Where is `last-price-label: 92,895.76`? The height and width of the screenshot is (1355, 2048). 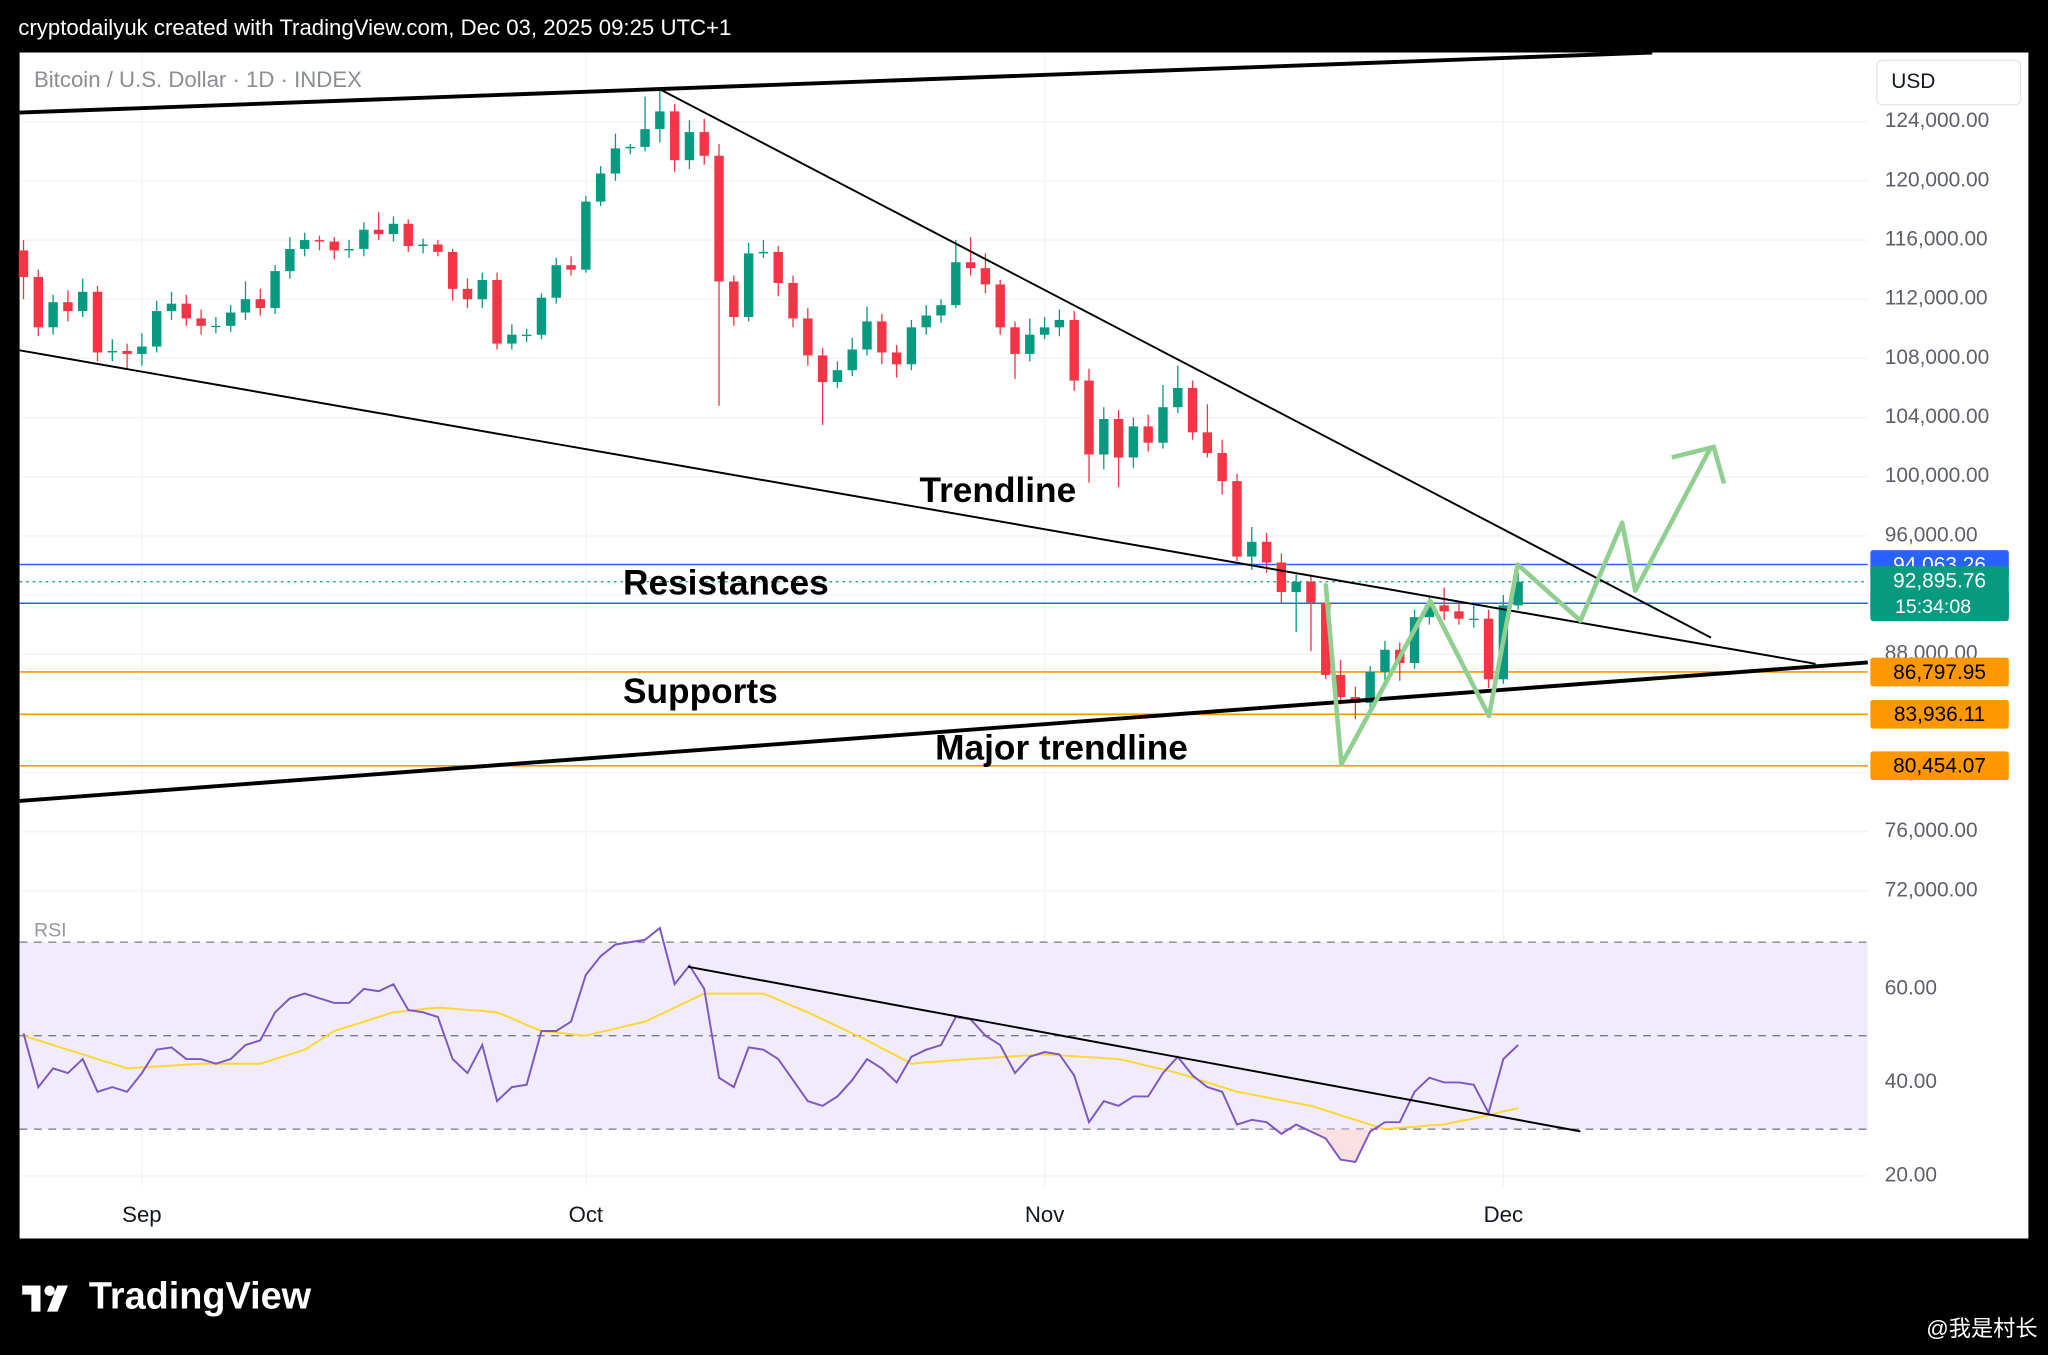
last-price-label: 92,895.76 is located at coordinates (1939, 580).